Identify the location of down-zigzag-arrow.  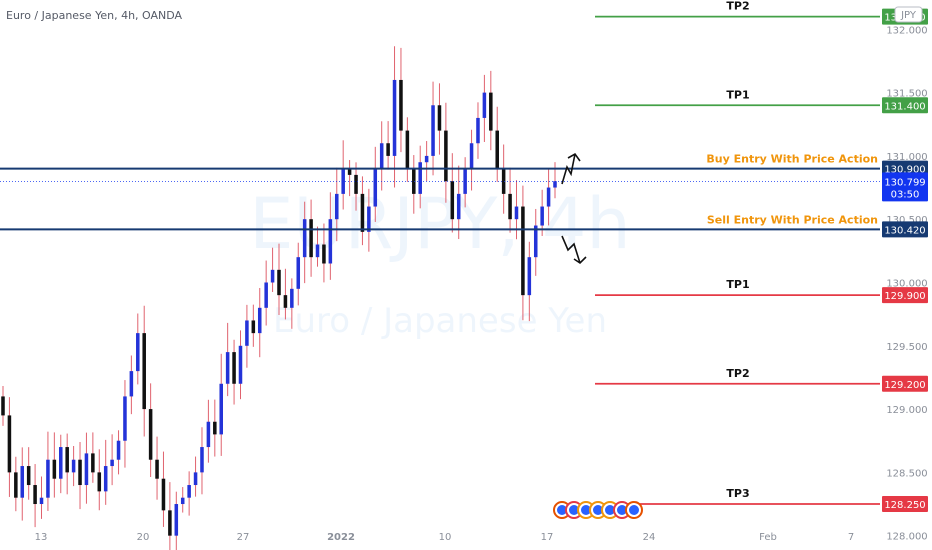
(574, 250).